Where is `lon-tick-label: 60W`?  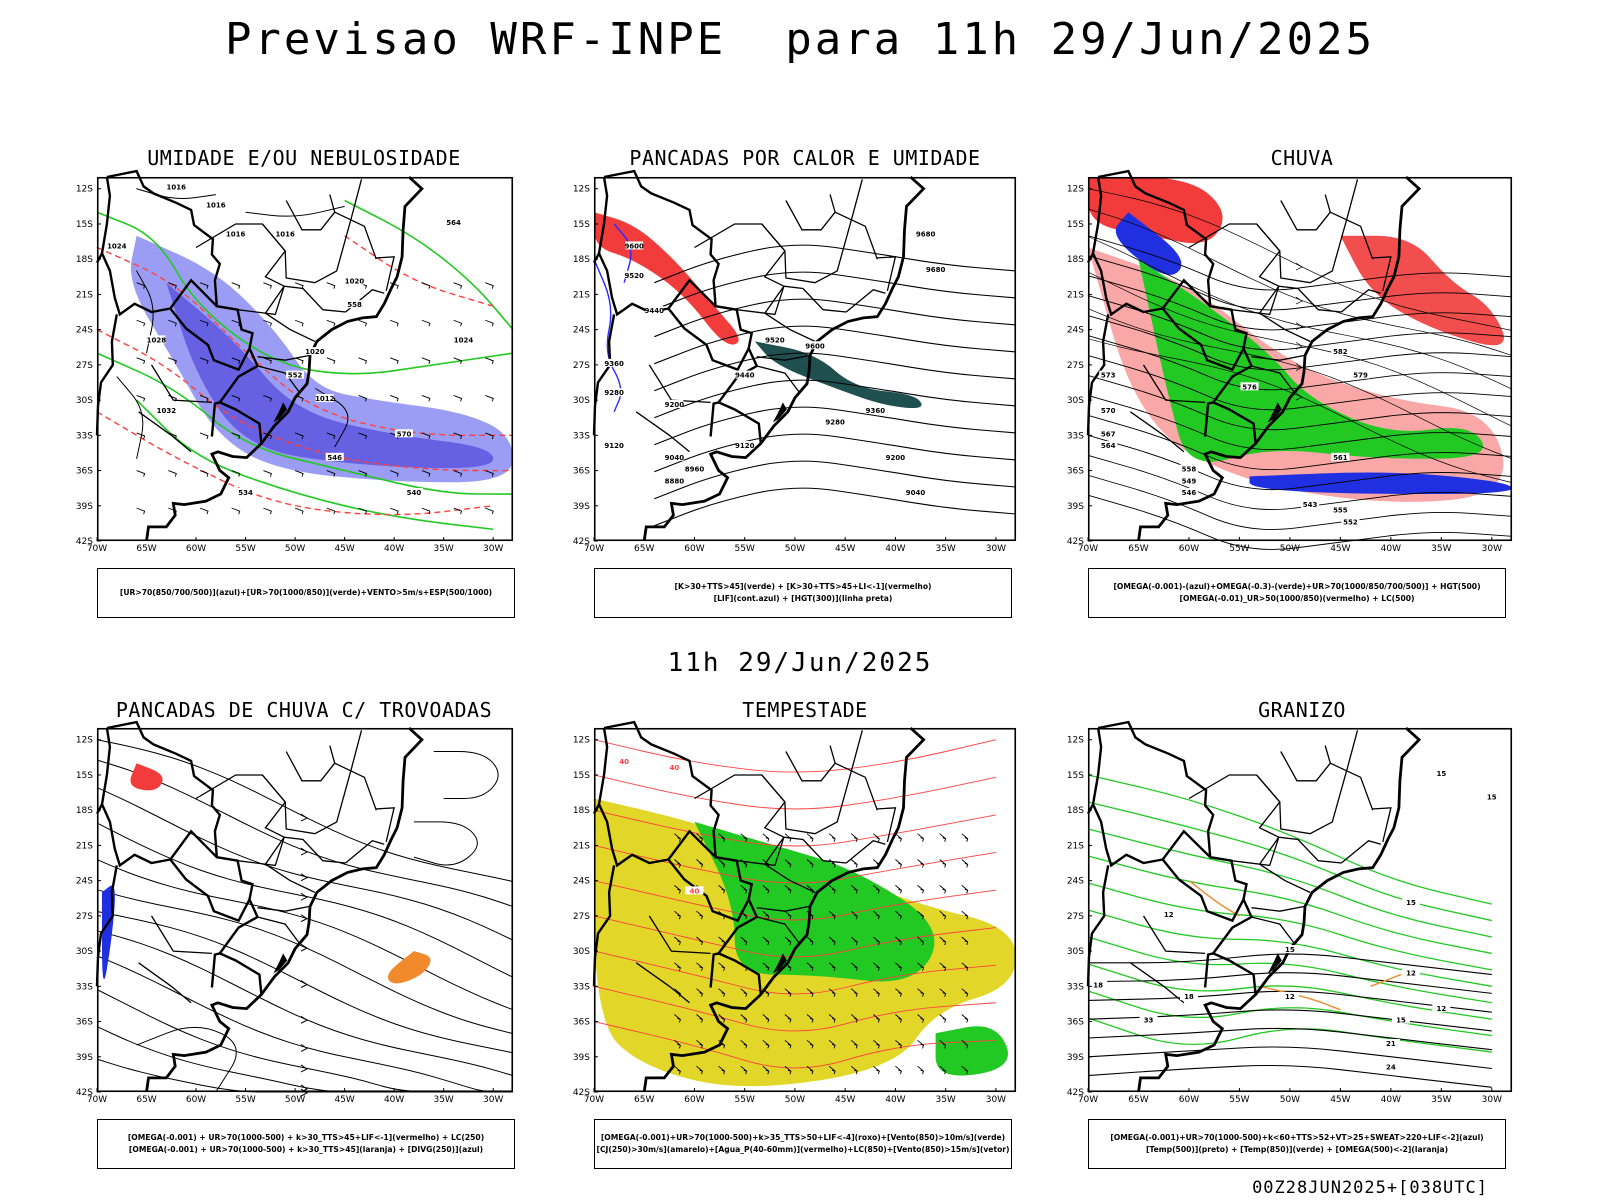
lon-tick-label: 60W is located at coordinates (196, 549).